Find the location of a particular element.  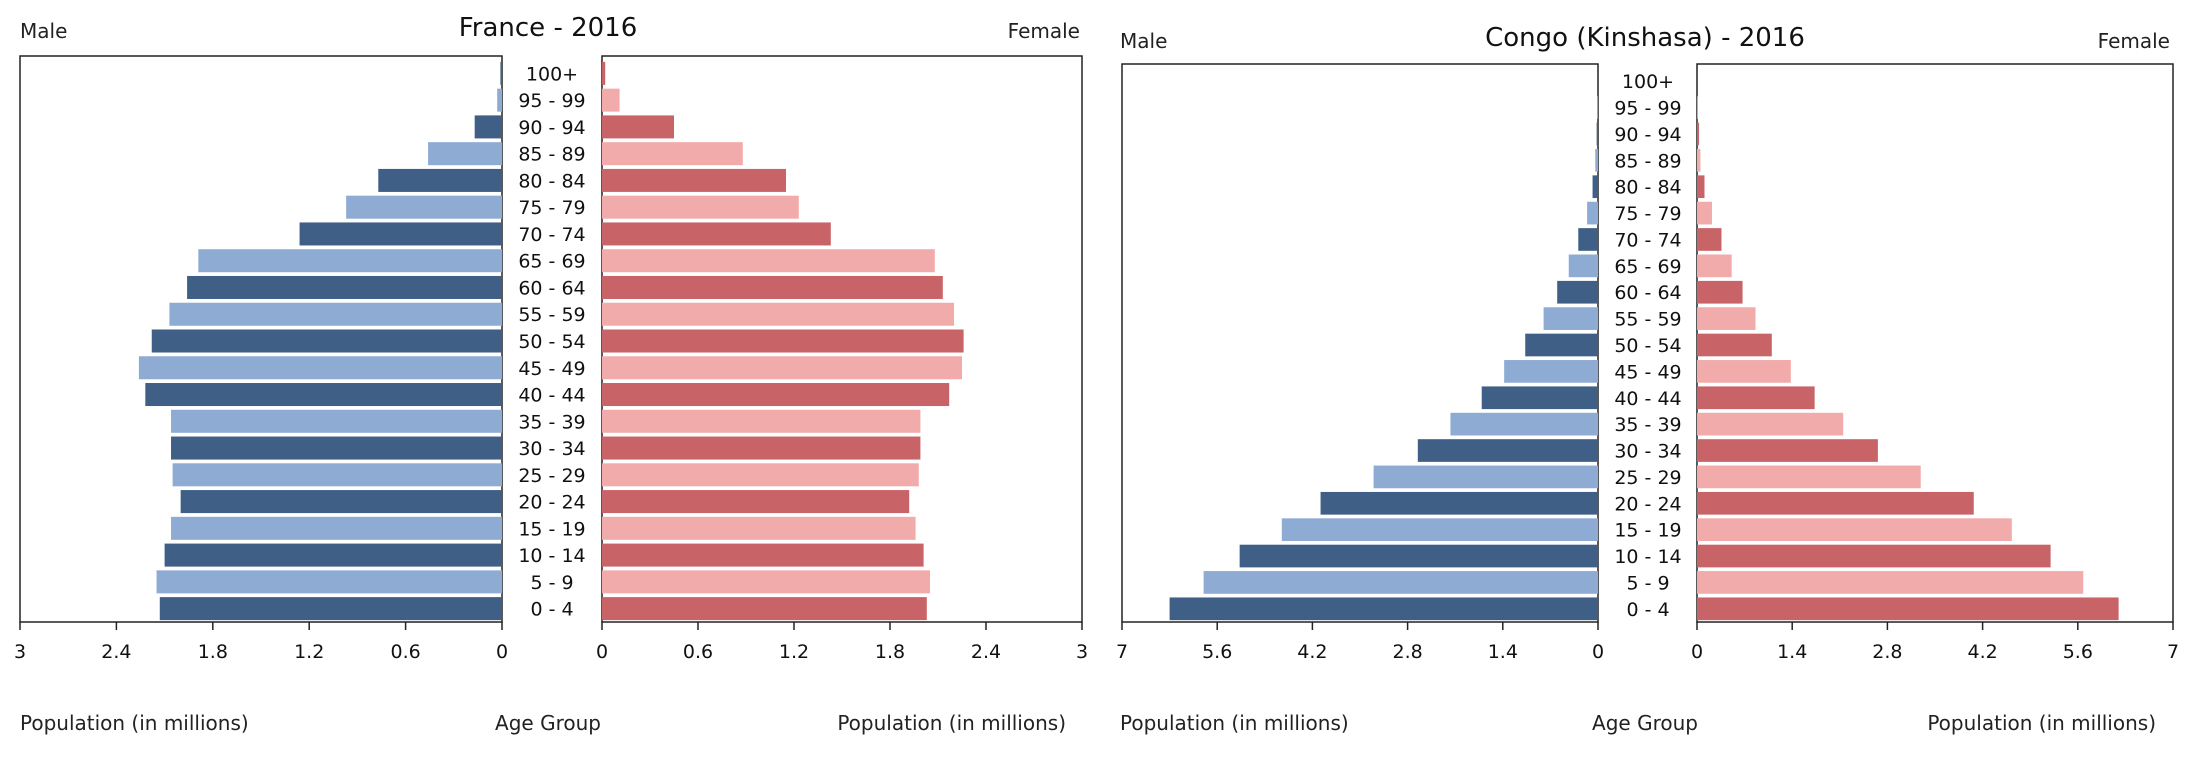

female-tick-label: 0.6 is located at coordinates (698, 652).